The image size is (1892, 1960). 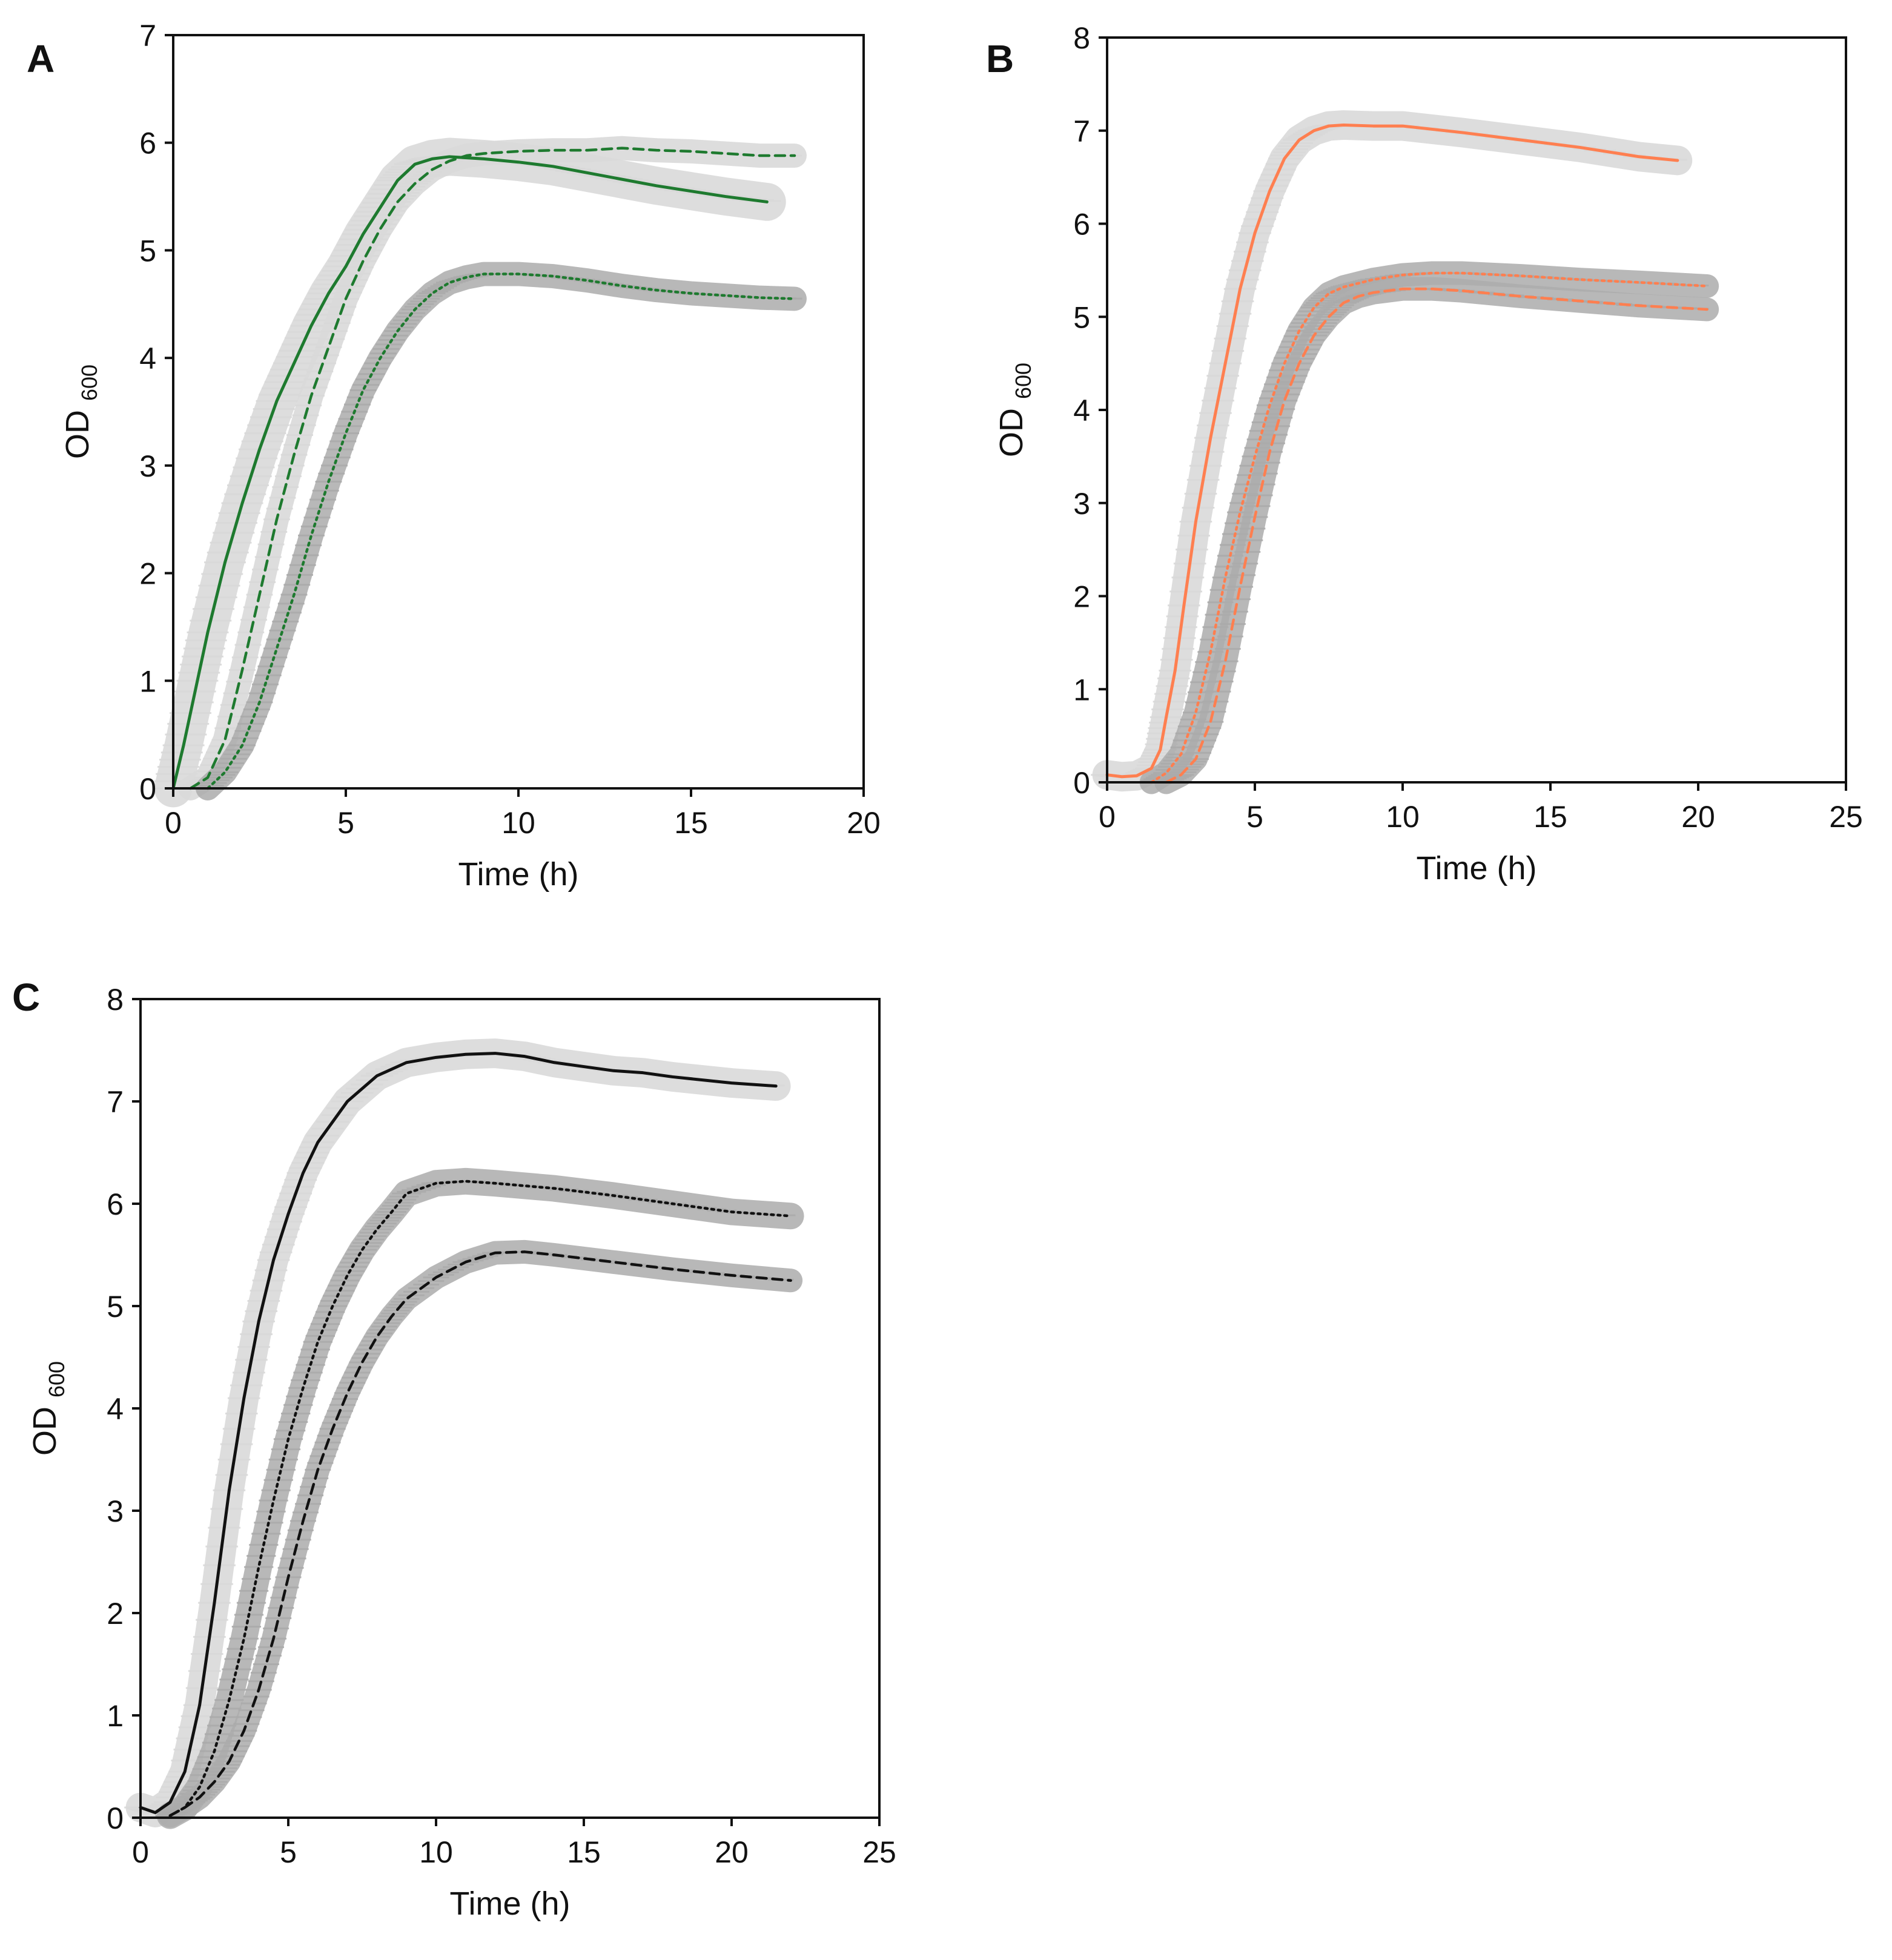 What do you see at coordinates (518, 875) in the screenshot?
I see `x-axis-title-a: Time (h)` at bounding box center [518, 875].